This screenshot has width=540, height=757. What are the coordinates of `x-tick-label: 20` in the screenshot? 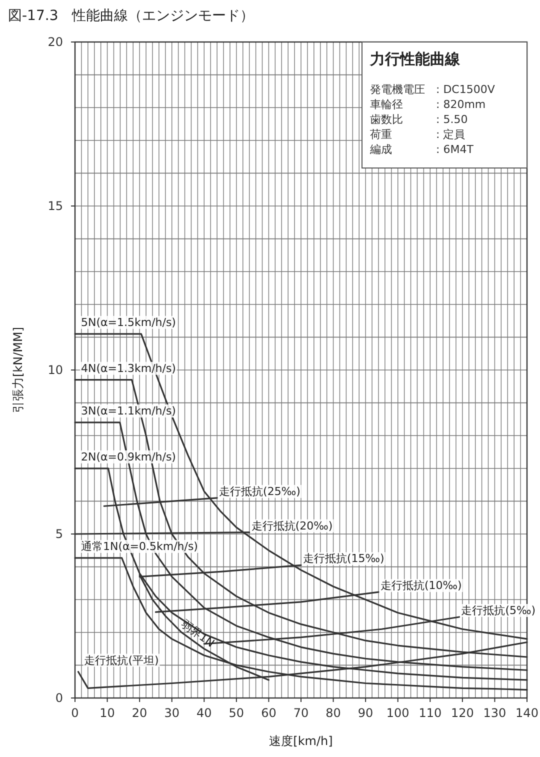 It's located at (140, 713).